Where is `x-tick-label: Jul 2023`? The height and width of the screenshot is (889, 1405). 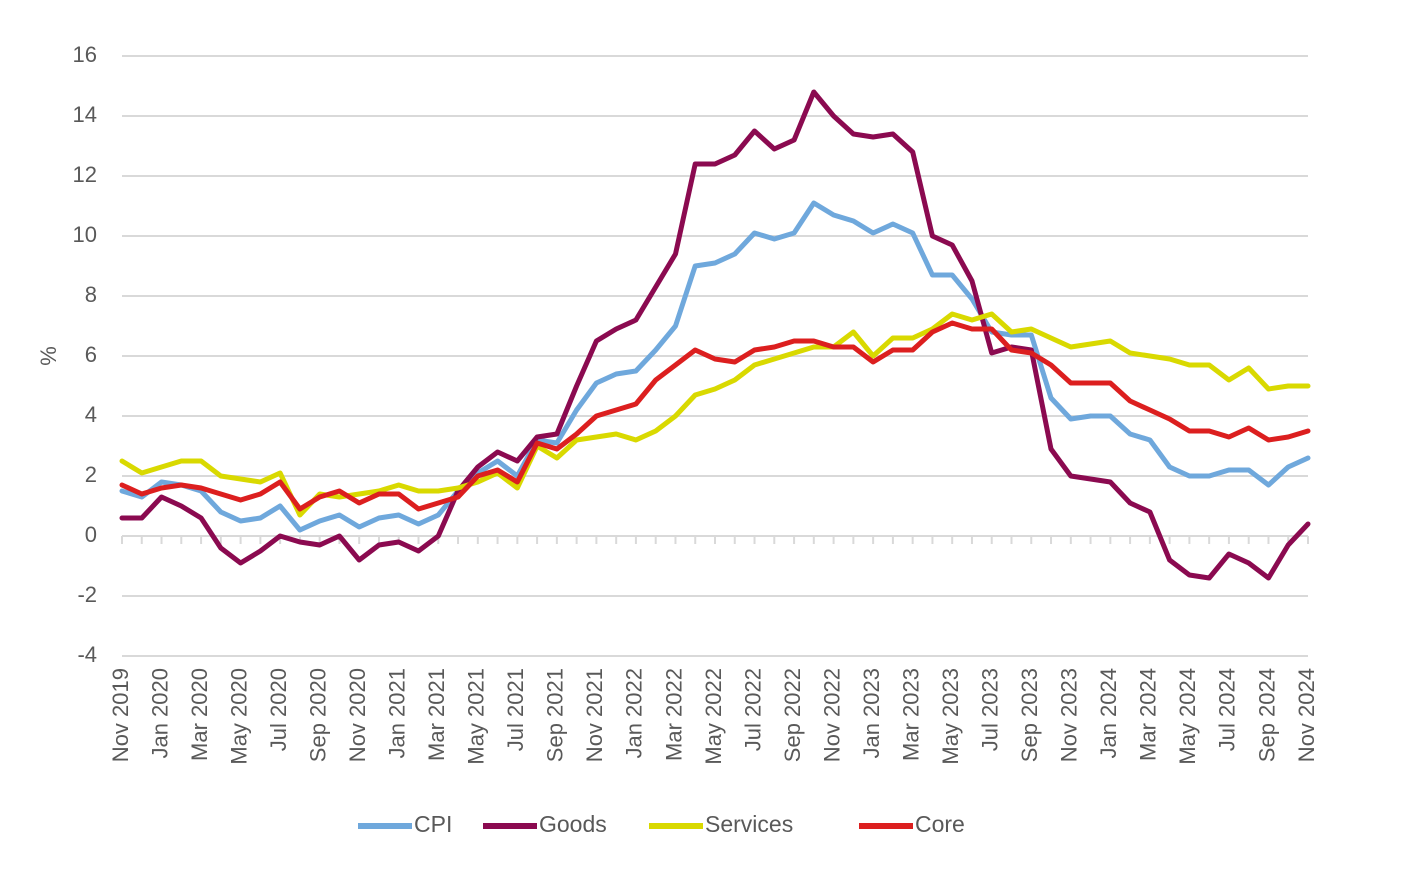 x-tick-label: Jul 2023 is located at coordinates (990, 709).